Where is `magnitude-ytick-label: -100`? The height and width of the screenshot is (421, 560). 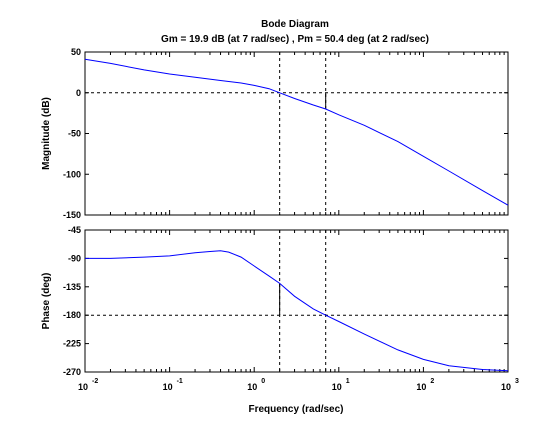 magnitude-ytick-label: -100 is located at coordinates (72, 174).